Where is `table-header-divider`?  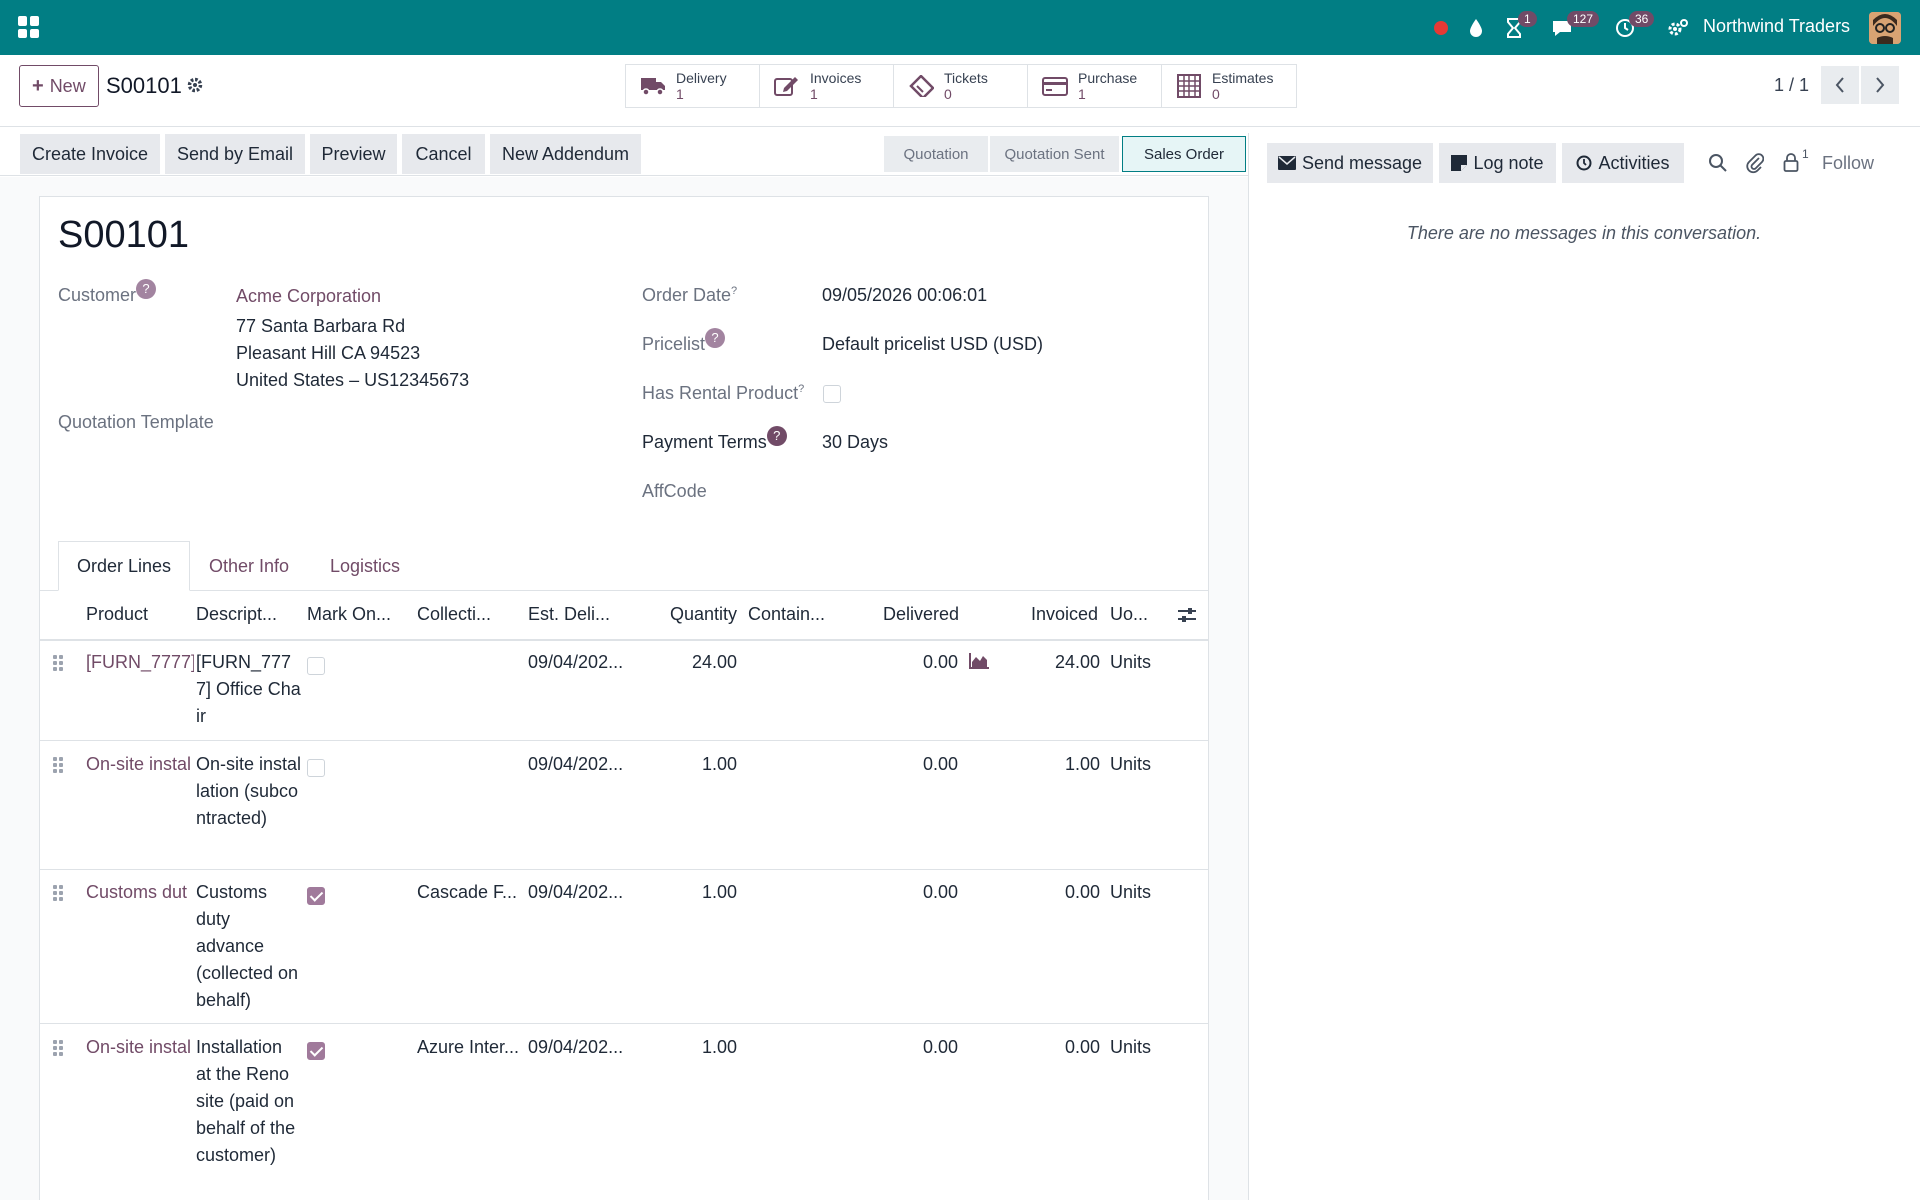 table-header-divider is located at coordinates (624, 640).